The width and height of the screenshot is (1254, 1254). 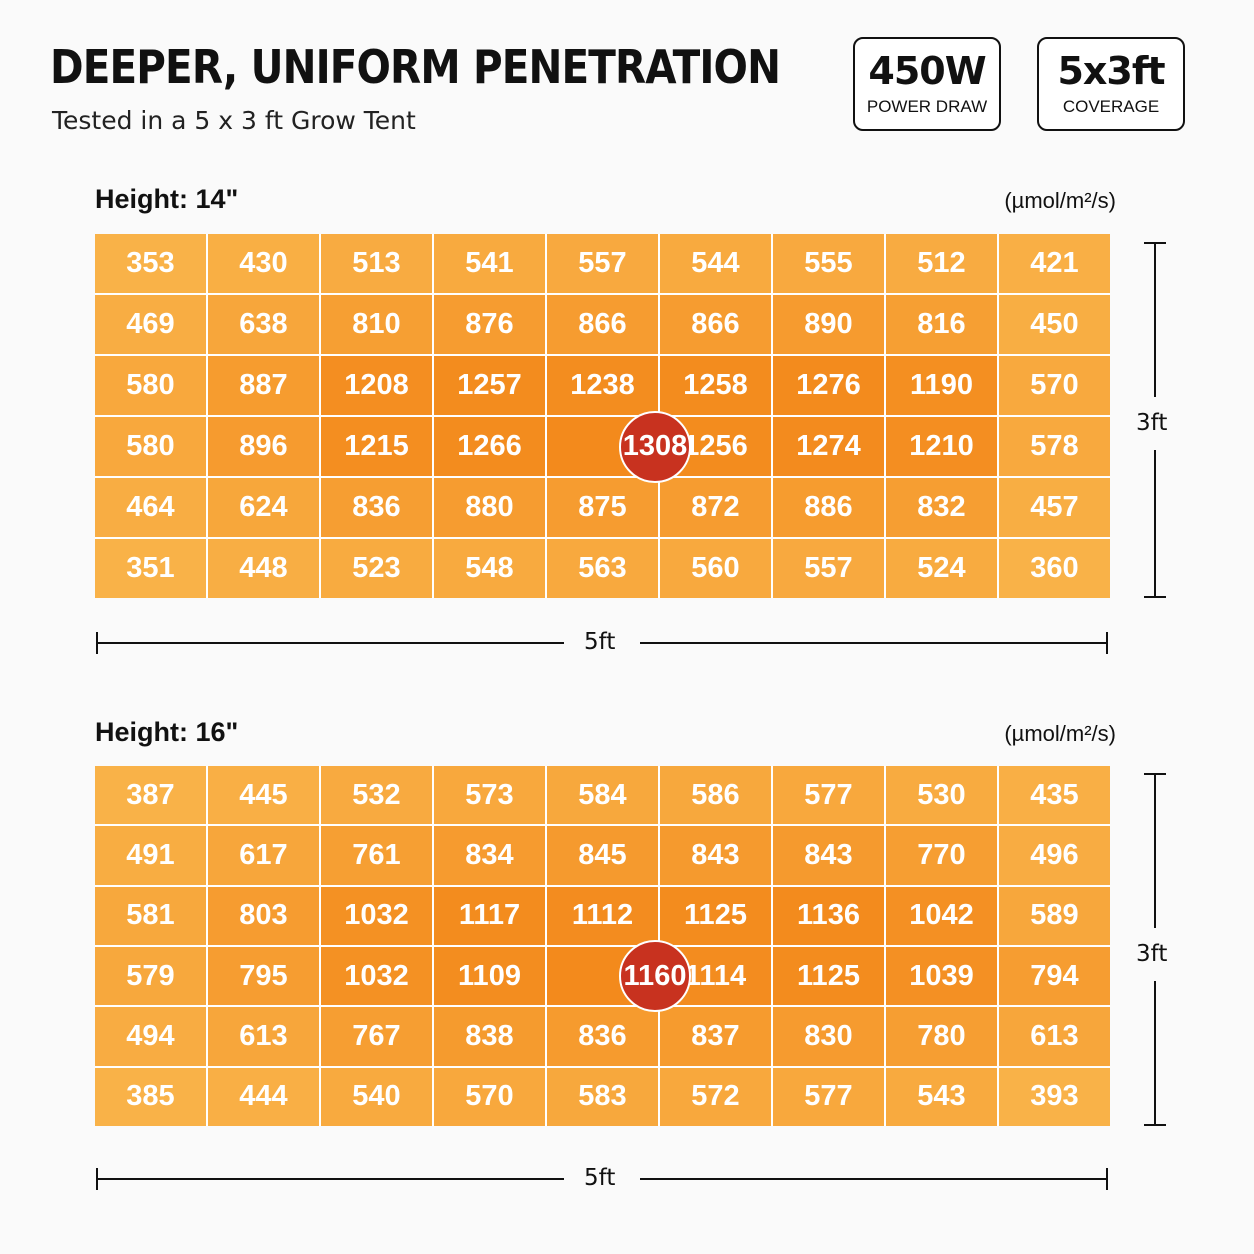 I want to click on heatmap-cell: 1238, so click(x=602, y=385).